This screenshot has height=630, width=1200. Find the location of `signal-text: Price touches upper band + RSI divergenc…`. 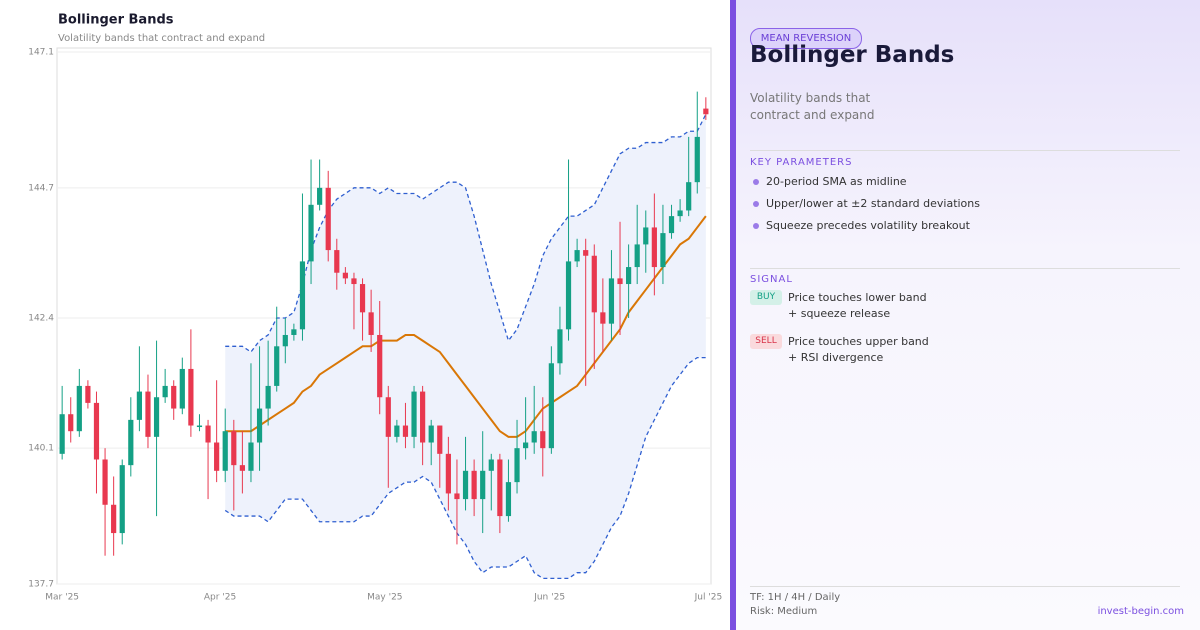

signal-text: Price touches upper band + RSI divergenc… is located at coordinates (858, 349).